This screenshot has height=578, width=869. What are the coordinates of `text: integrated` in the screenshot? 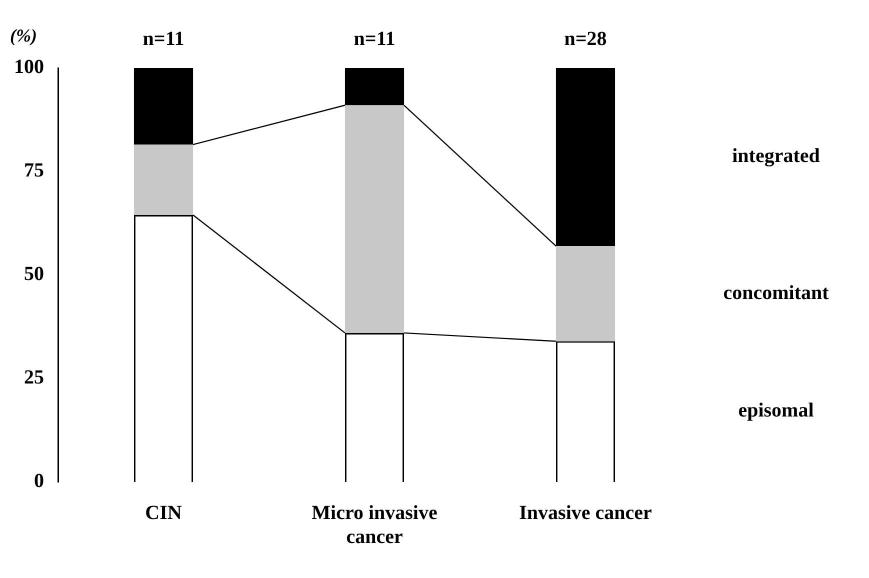 It's located at (776, 156).